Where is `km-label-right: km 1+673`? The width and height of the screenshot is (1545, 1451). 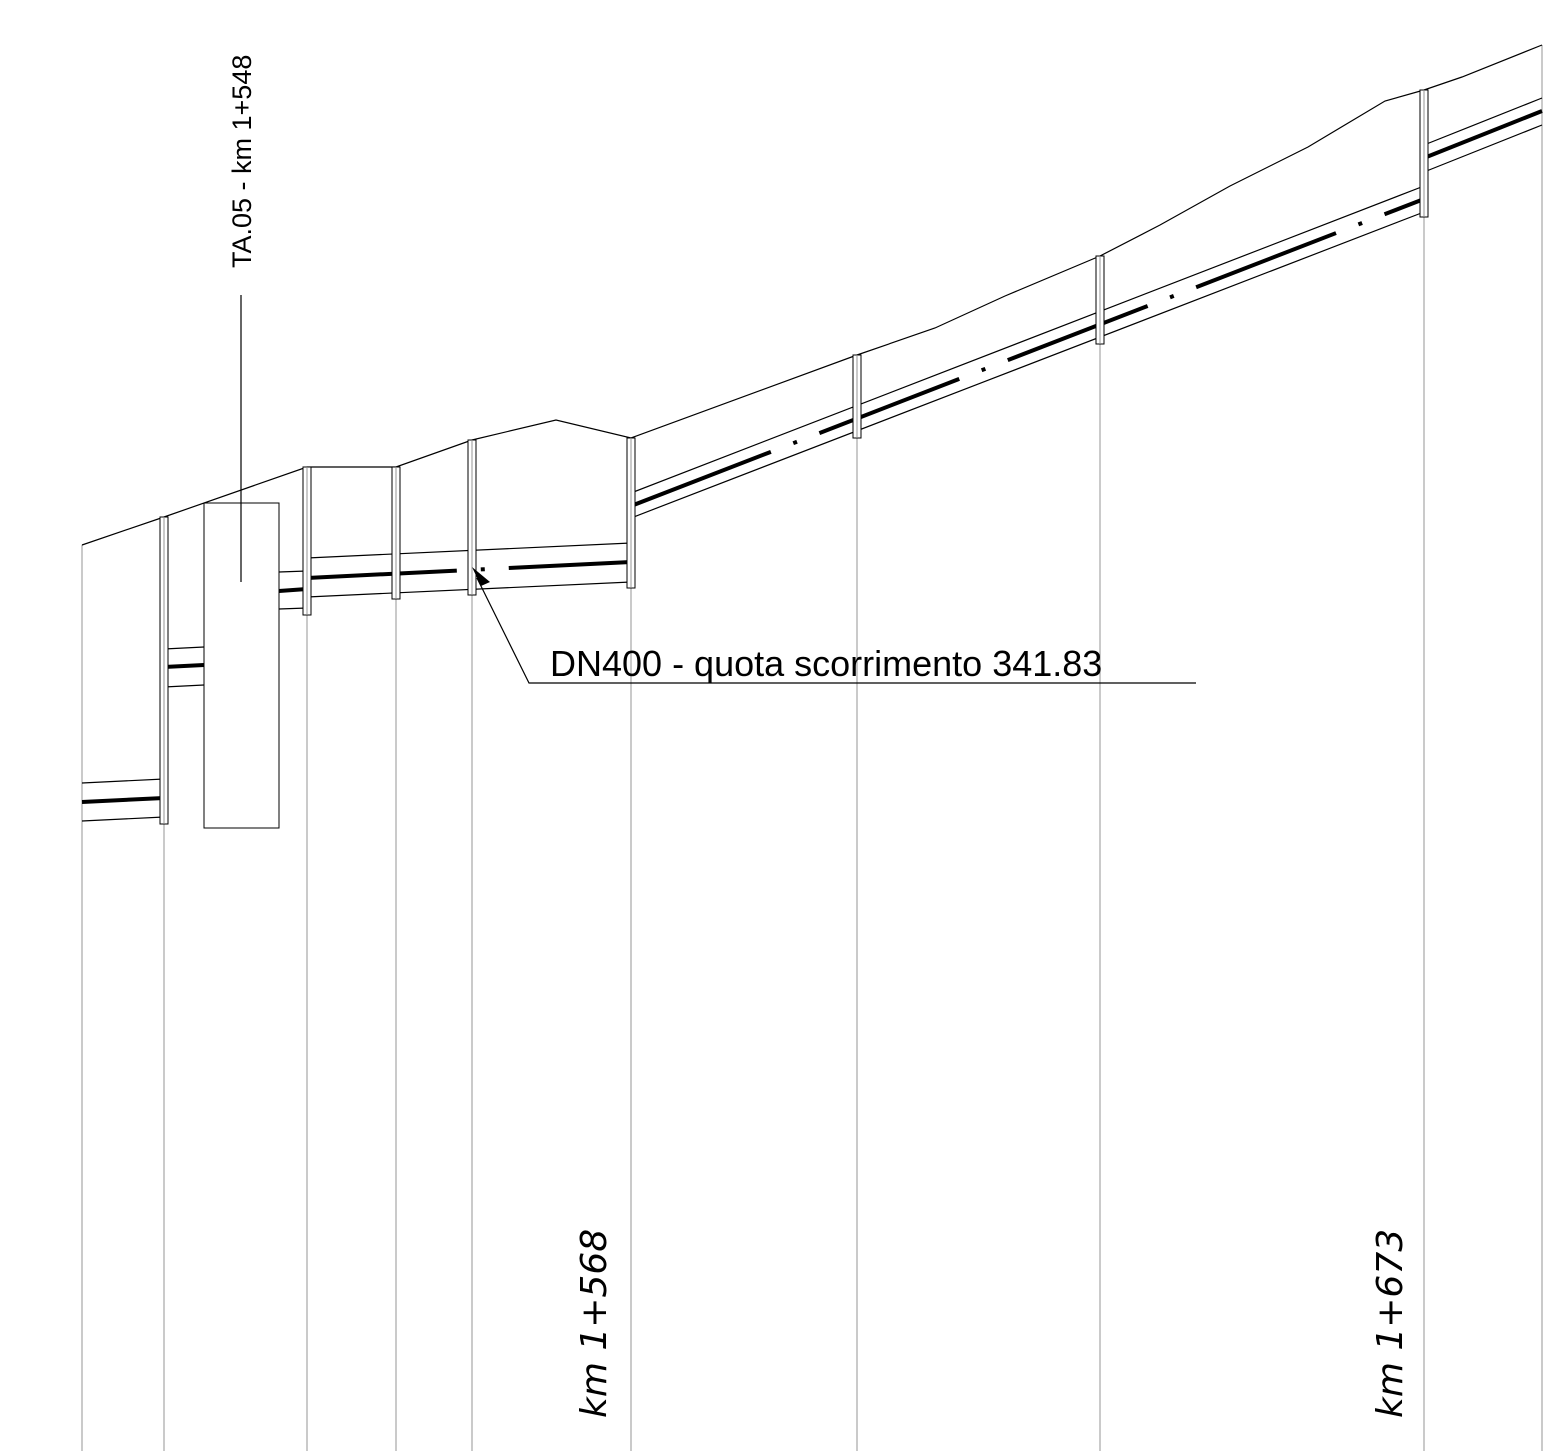 km-label-right: km 1+673 is located at coordinates (1390, 1323).